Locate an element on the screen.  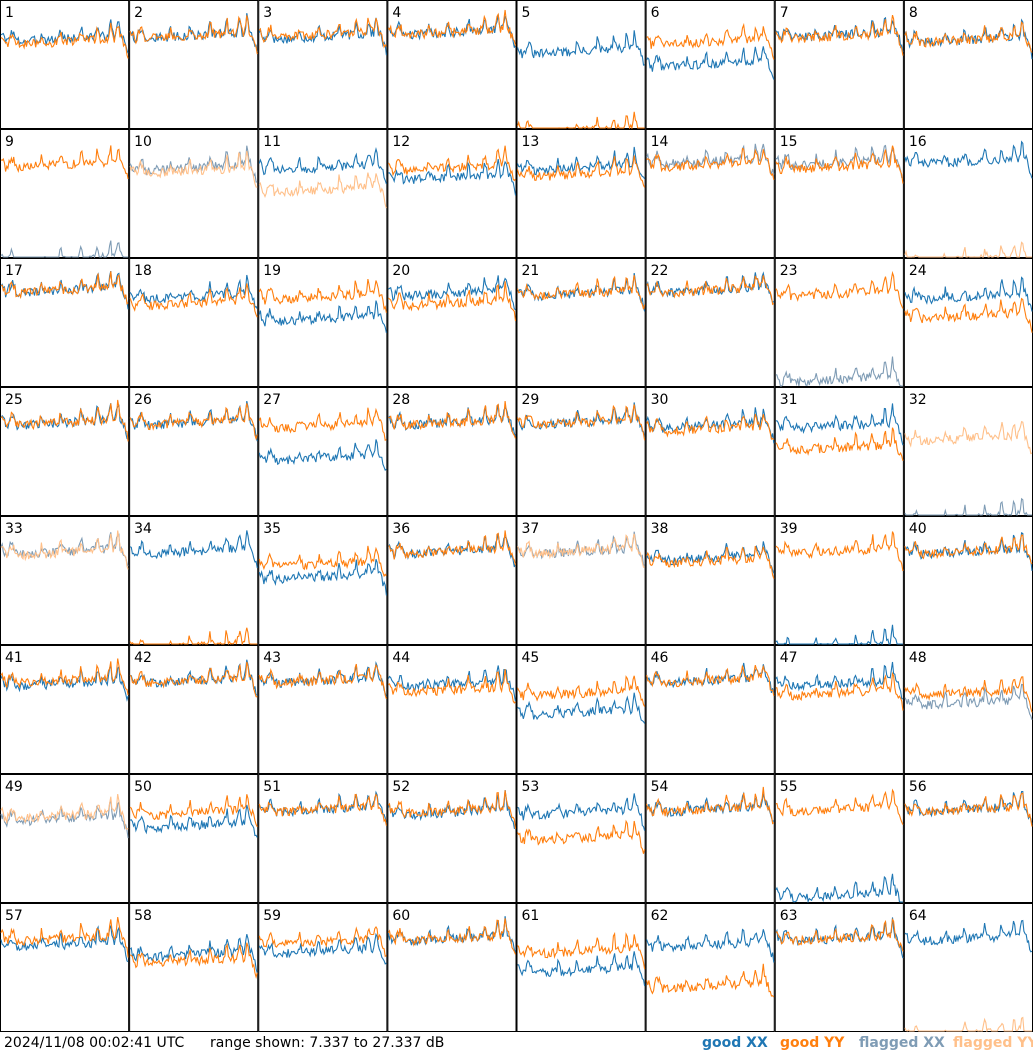
panel-24: 24 is located at coordinates (968, 322).